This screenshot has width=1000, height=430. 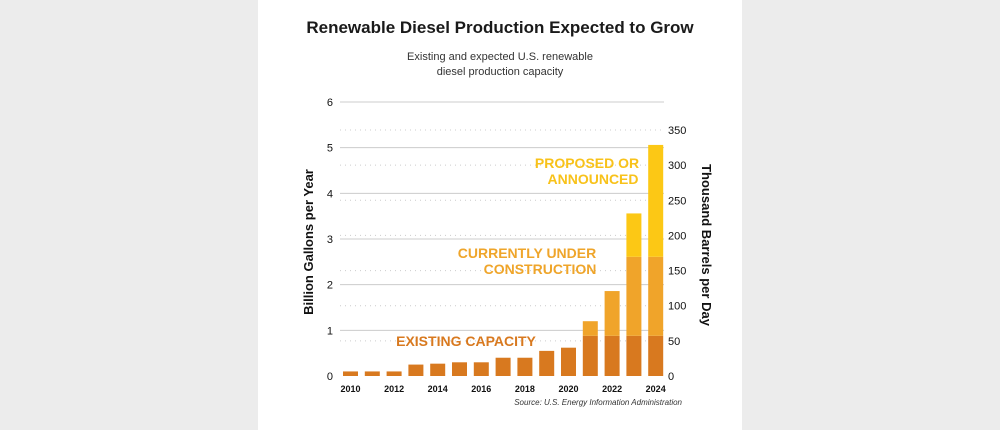 What do you see at coordinates (527, 253) in the screenshot?
I see `annotation-construction-line-1: CURRENTLY UNDER` at bounding box center [527, 253].